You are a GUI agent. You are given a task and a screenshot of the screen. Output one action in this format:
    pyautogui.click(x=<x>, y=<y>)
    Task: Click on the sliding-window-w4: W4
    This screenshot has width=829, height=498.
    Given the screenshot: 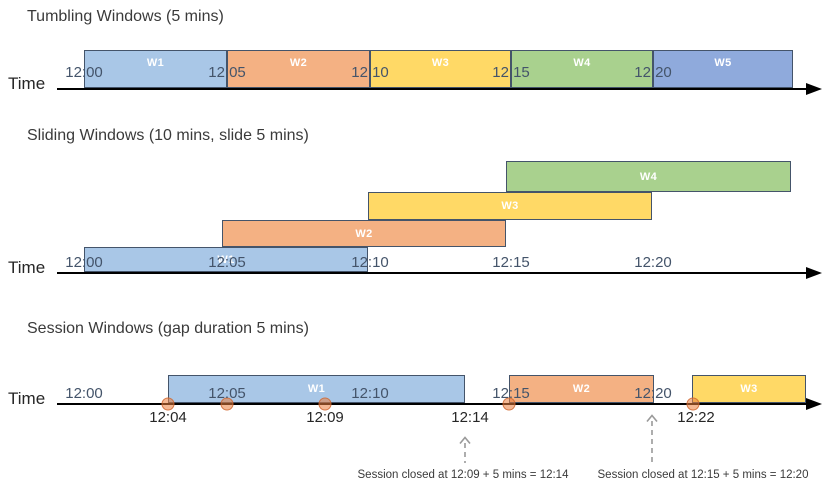 What is the action you would take?
    pyautogui.click(x=648, y=176)
    